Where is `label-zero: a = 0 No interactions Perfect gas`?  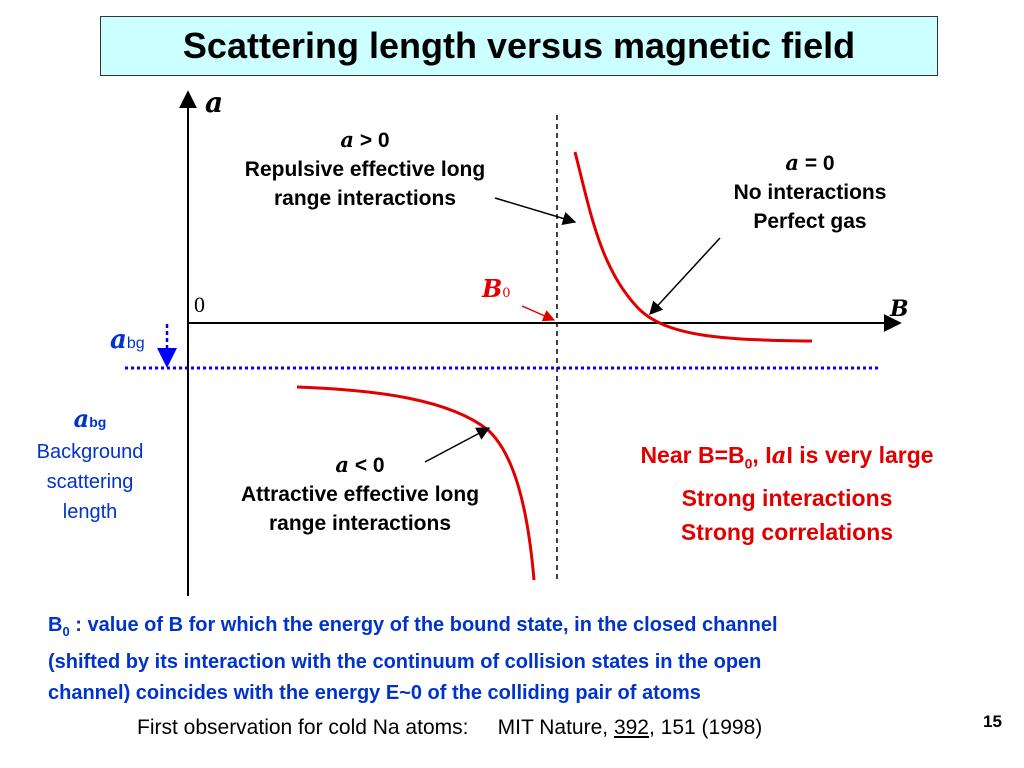
label-zero: a = 0 No interactions Perfect gas is located at coordinates (810, 192).